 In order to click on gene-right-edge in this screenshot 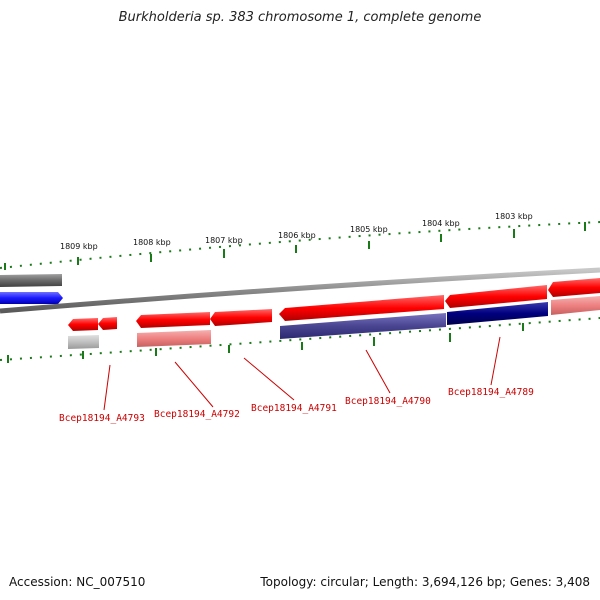, I will do `click(574, 287)`.